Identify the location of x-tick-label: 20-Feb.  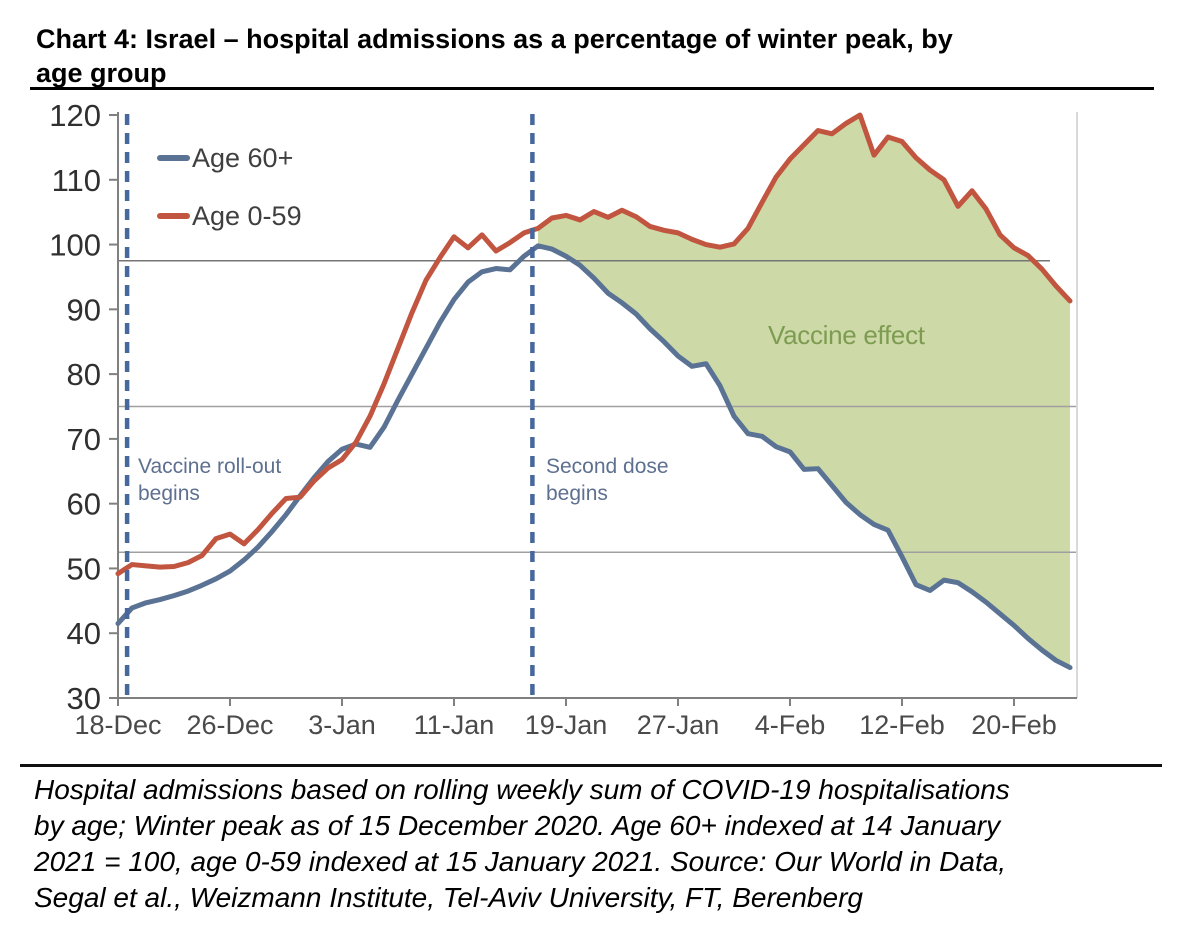
(1014, 725).